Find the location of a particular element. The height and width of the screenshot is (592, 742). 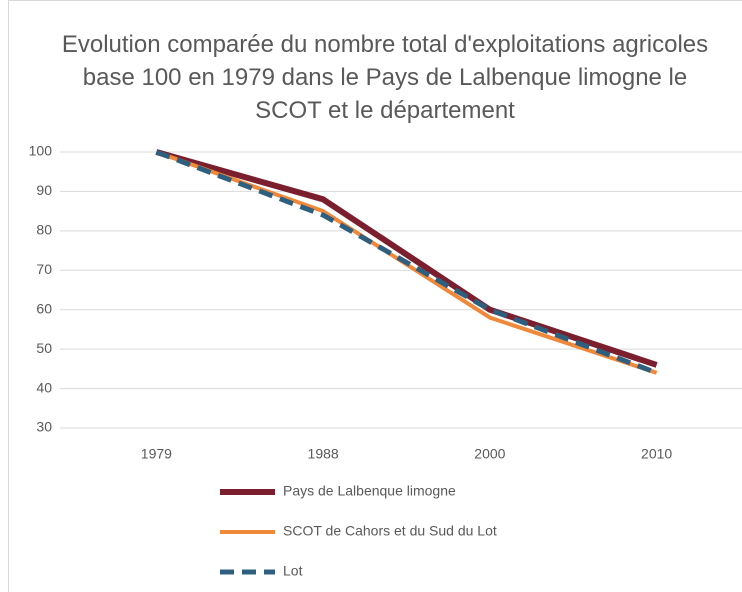

y-tick-label: 70 is located at coordinates (44, 269).